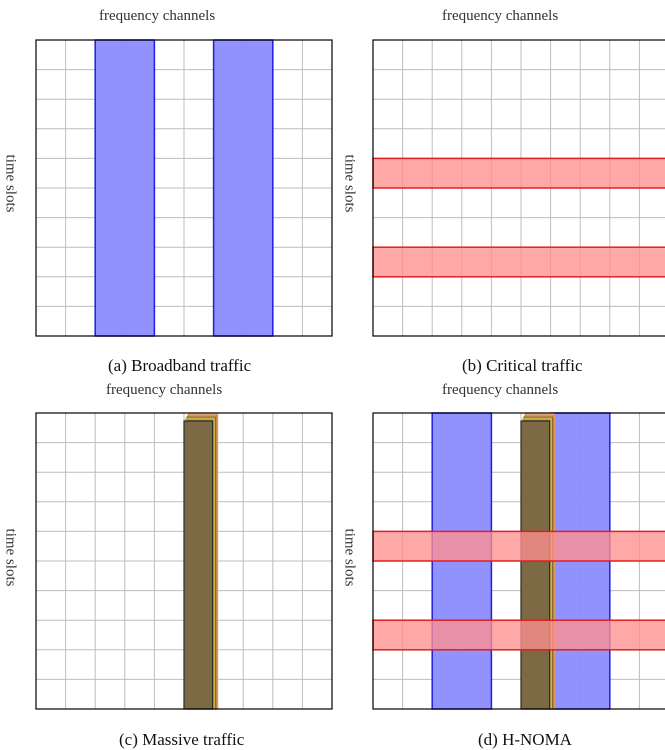 Image resolution: width=665 pixels, height=750 pixels. I want to click on caption-b: (b) Critical traffic, so click(522, 365).